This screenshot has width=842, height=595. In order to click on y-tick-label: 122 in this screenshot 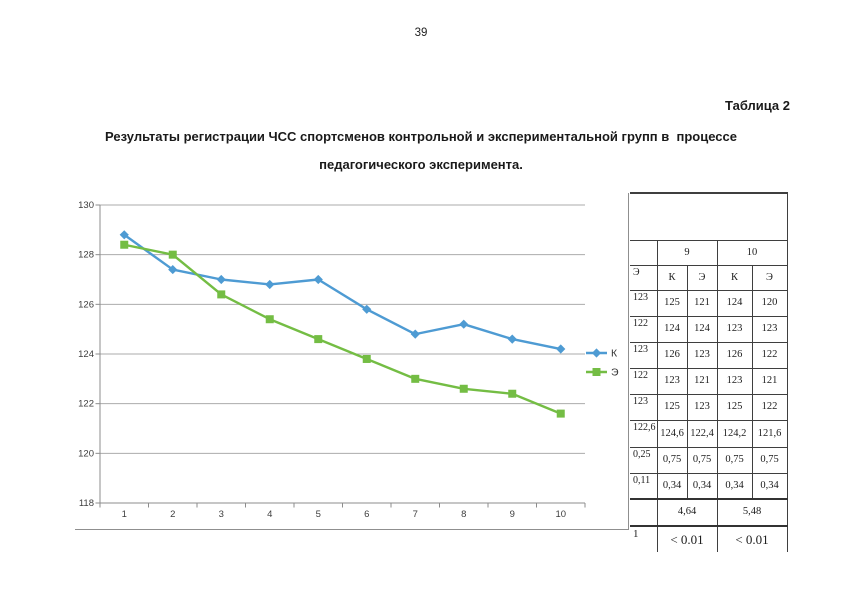, I will do `click(86, 404)`.